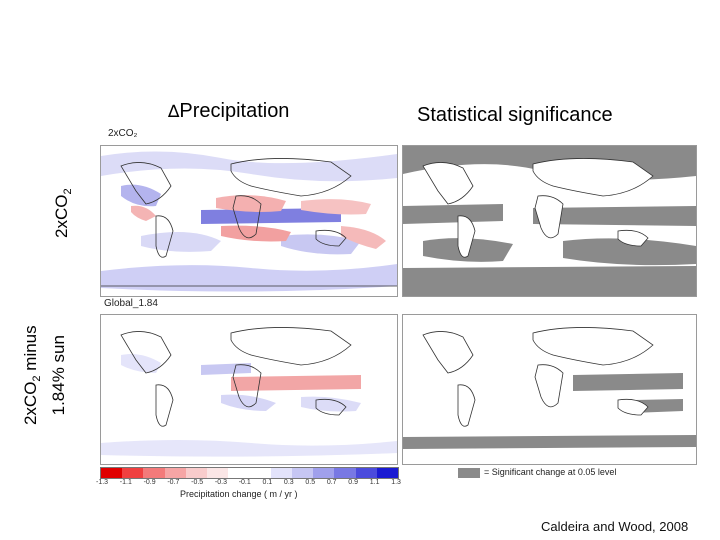  Describe the element at coordinates (249, 389) in the screenshot. I see `map-precip-global` at that location.